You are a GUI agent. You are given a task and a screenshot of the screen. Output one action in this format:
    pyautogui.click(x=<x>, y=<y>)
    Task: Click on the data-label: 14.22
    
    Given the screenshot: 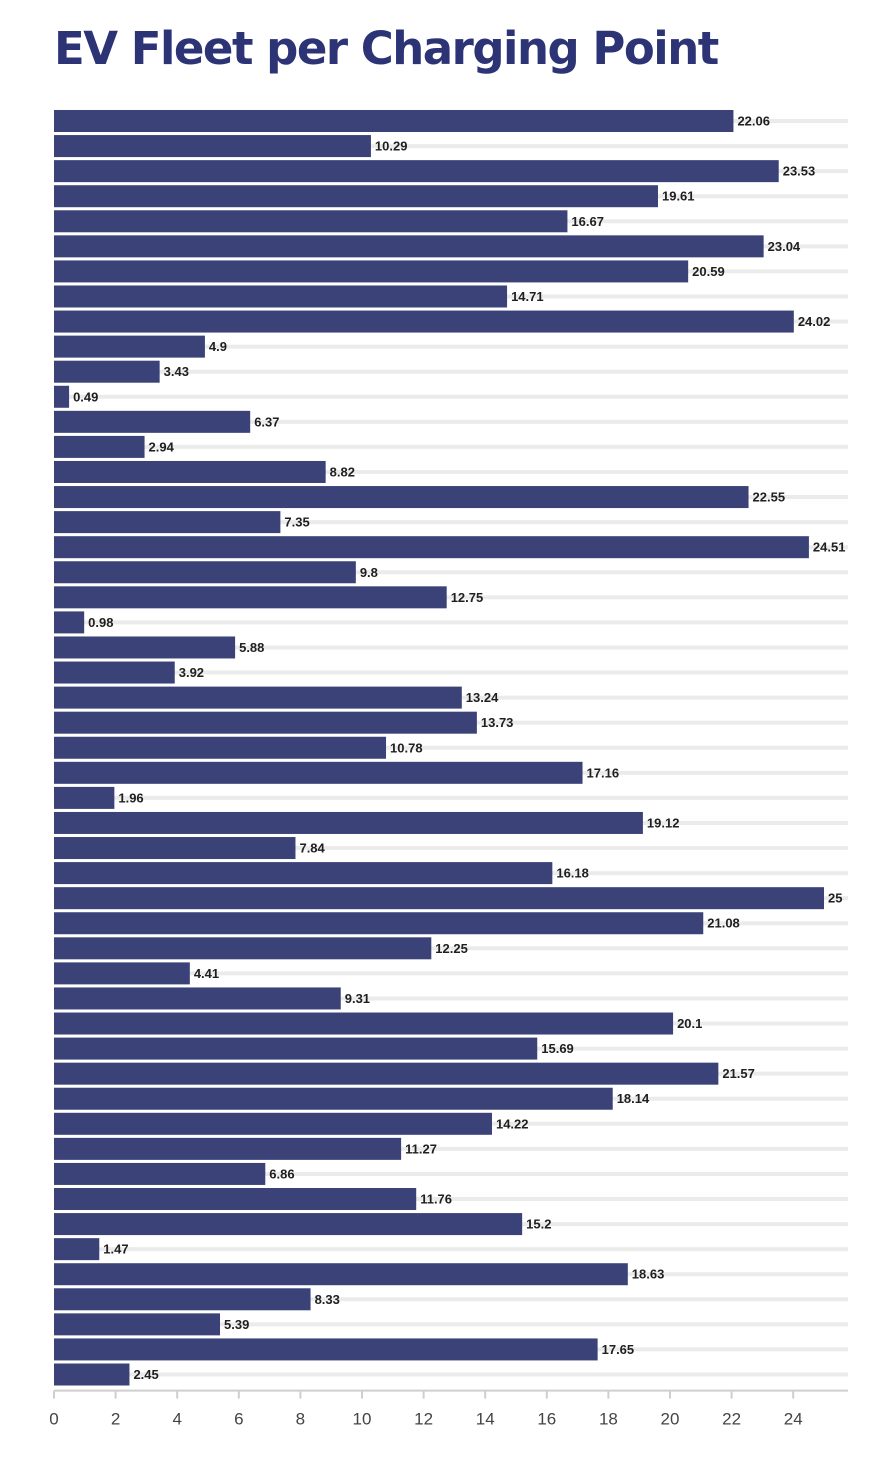 What is the action you would take?
    pyautogui.click(x=512, y=1123)
    